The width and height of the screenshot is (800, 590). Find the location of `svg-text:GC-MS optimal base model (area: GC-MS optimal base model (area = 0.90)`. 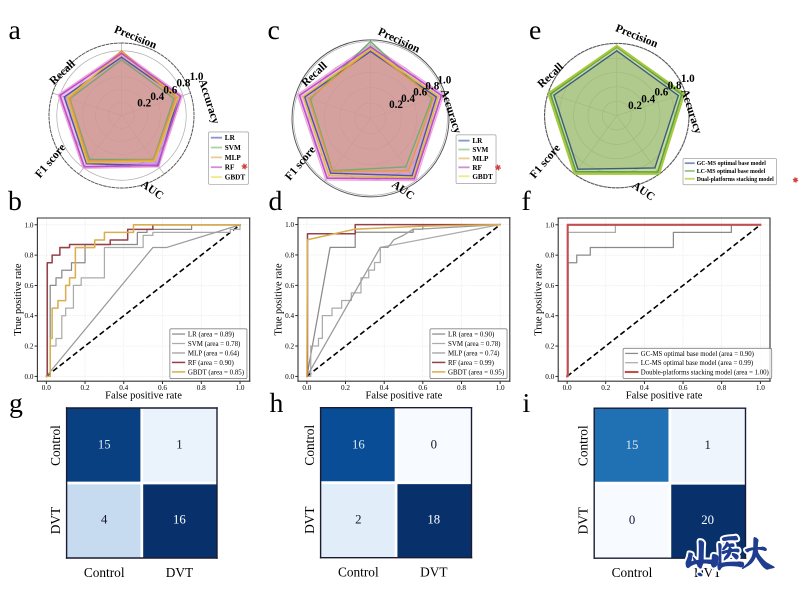

svg-text:GC-MS optimal base model (area: GC-MS optimal base model (area = 0.90) is located at coordinates (697, 354).